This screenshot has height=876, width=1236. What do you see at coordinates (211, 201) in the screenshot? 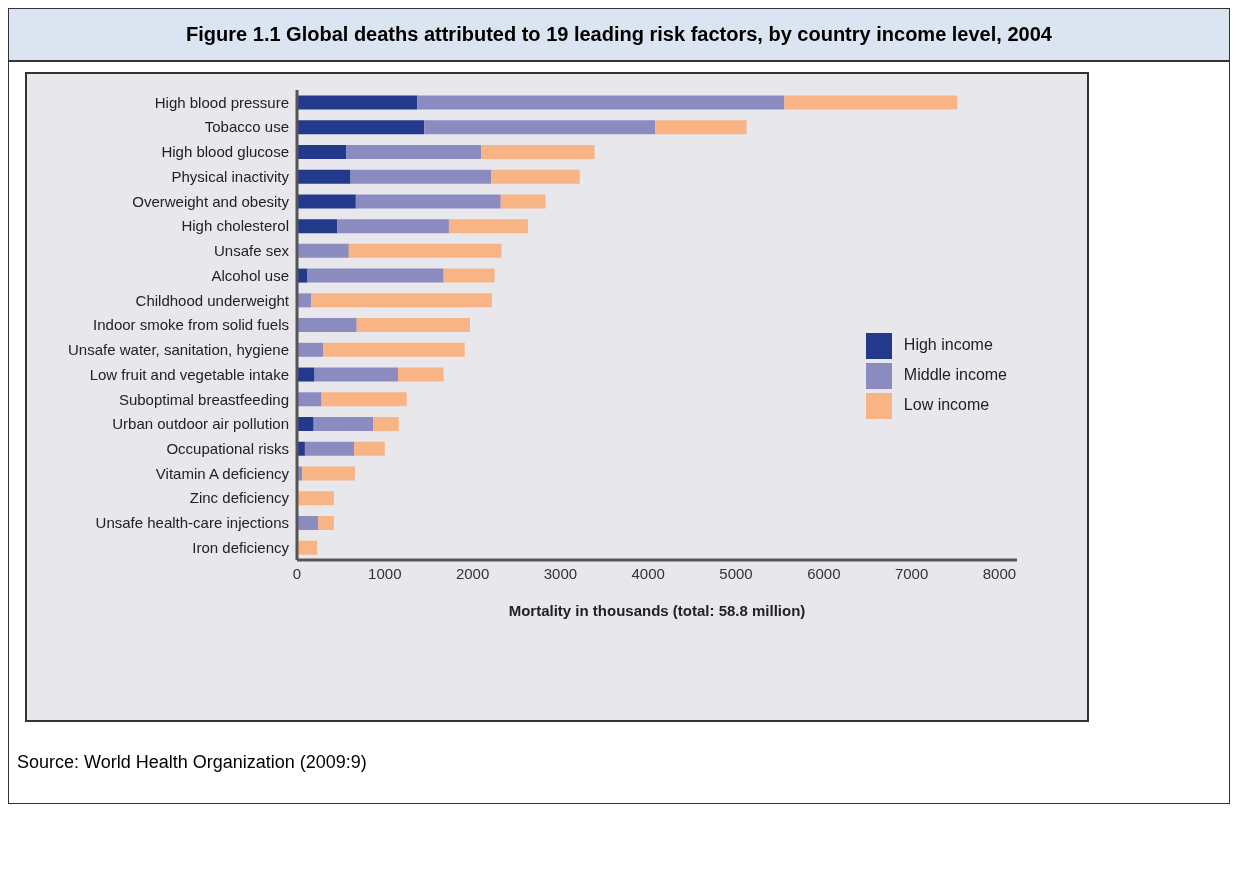
I see `y-tick-label: Overweight and obesity` at bounding box center [211, 201].